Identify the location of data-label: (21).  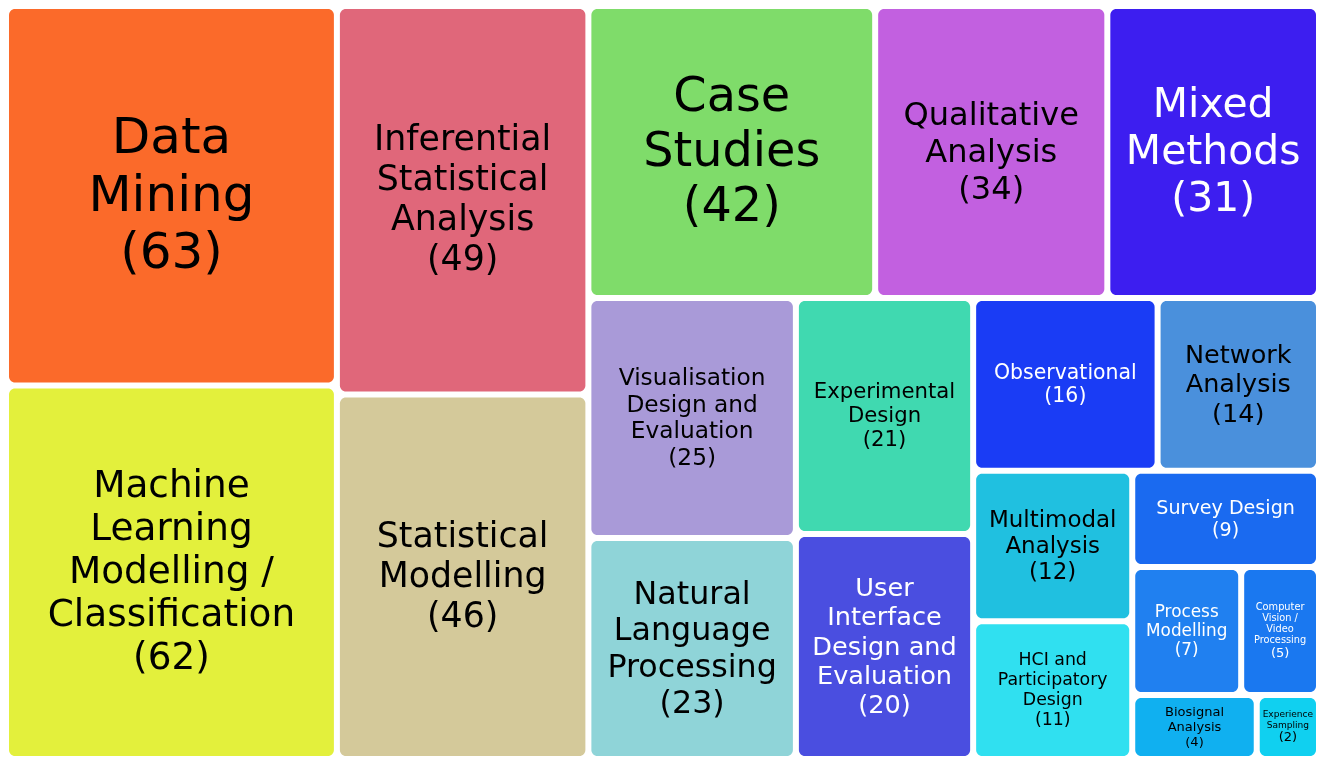
(884, 439).